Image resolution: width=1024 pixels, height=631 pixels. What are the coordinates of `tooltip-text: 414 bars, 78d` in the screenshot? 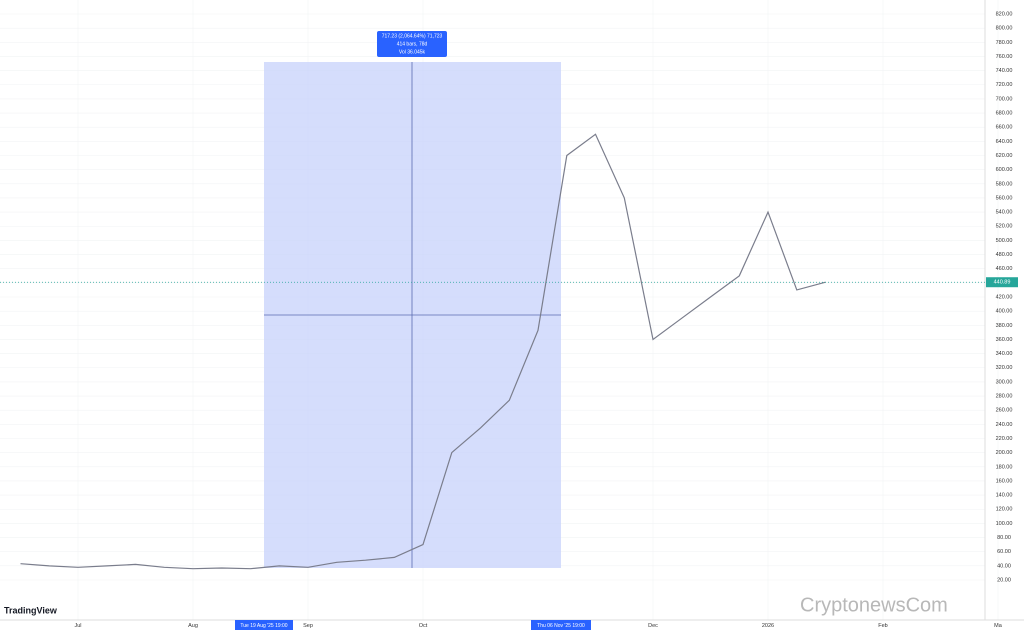 It's located at (412, 44).